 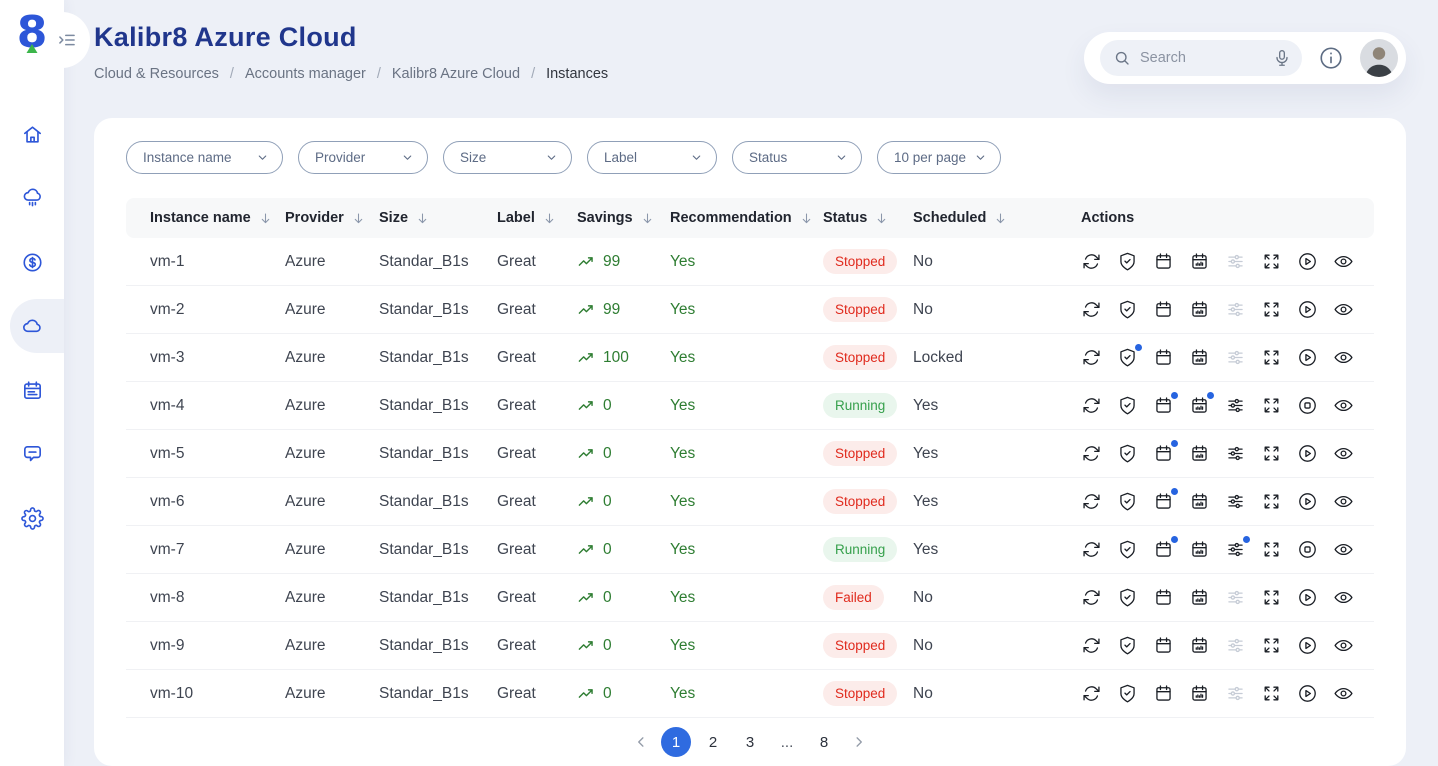 I want to click on sidebar-item-messages, so click(x=32, y=454).